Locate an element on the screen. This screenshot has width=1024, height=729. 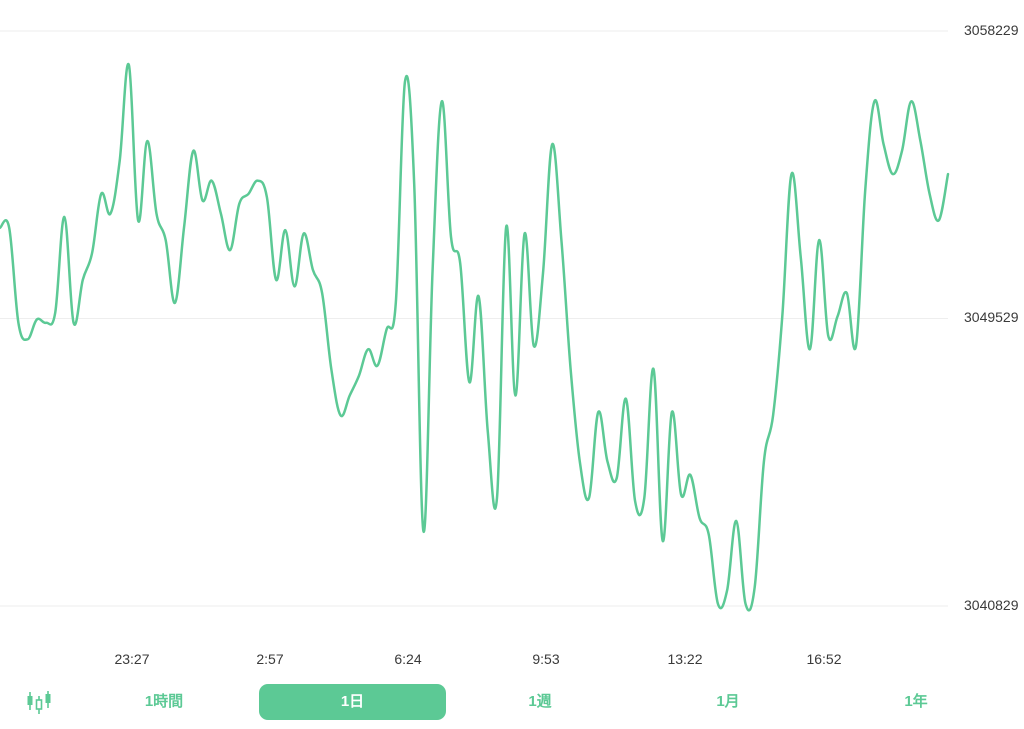
candlestick-chart-icon is located at coordinates (39, 702).